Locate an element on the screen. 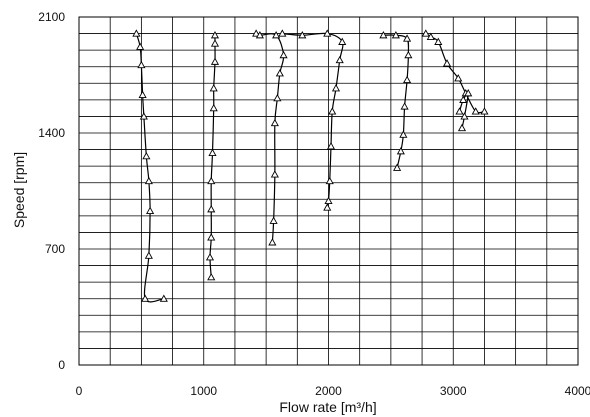 Image resolution: width=590 pixels, height=417 pixels. x-tick-label: 2000 is located at coordinates (328, 391).